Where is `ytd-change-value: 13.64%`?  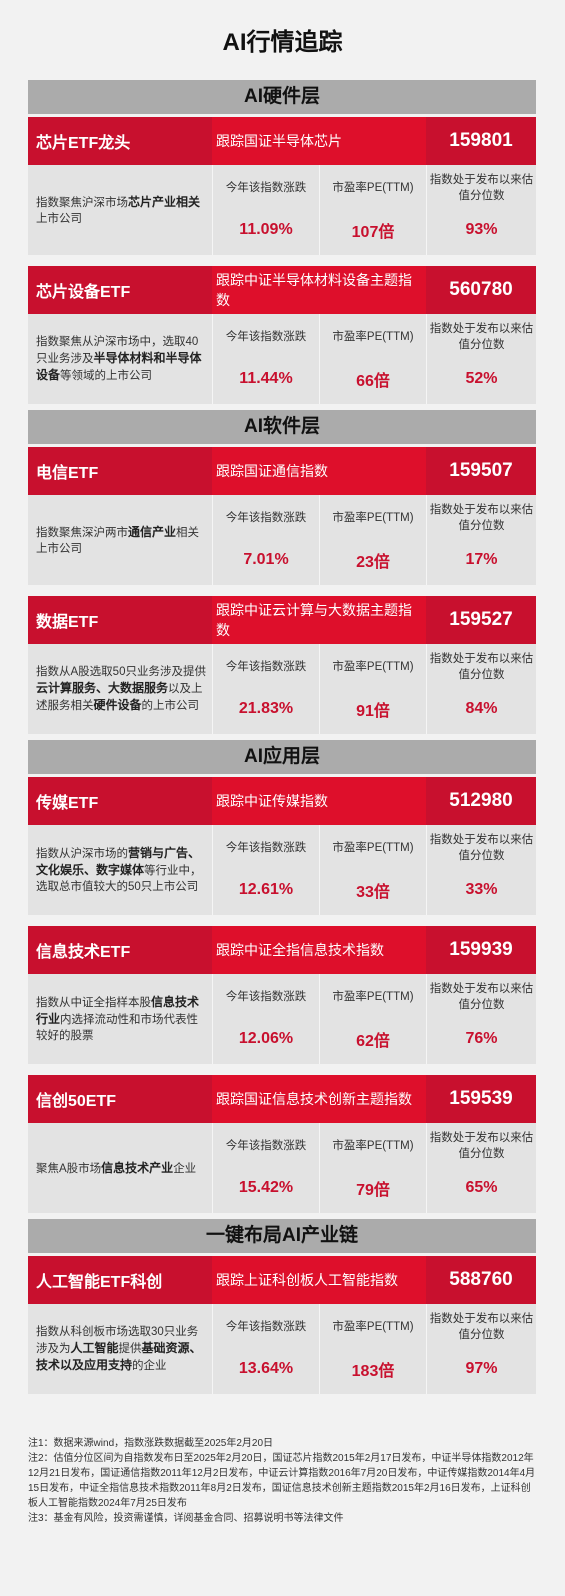
ytd-change-value: 13.64% is located at coordinates (266, 1368).